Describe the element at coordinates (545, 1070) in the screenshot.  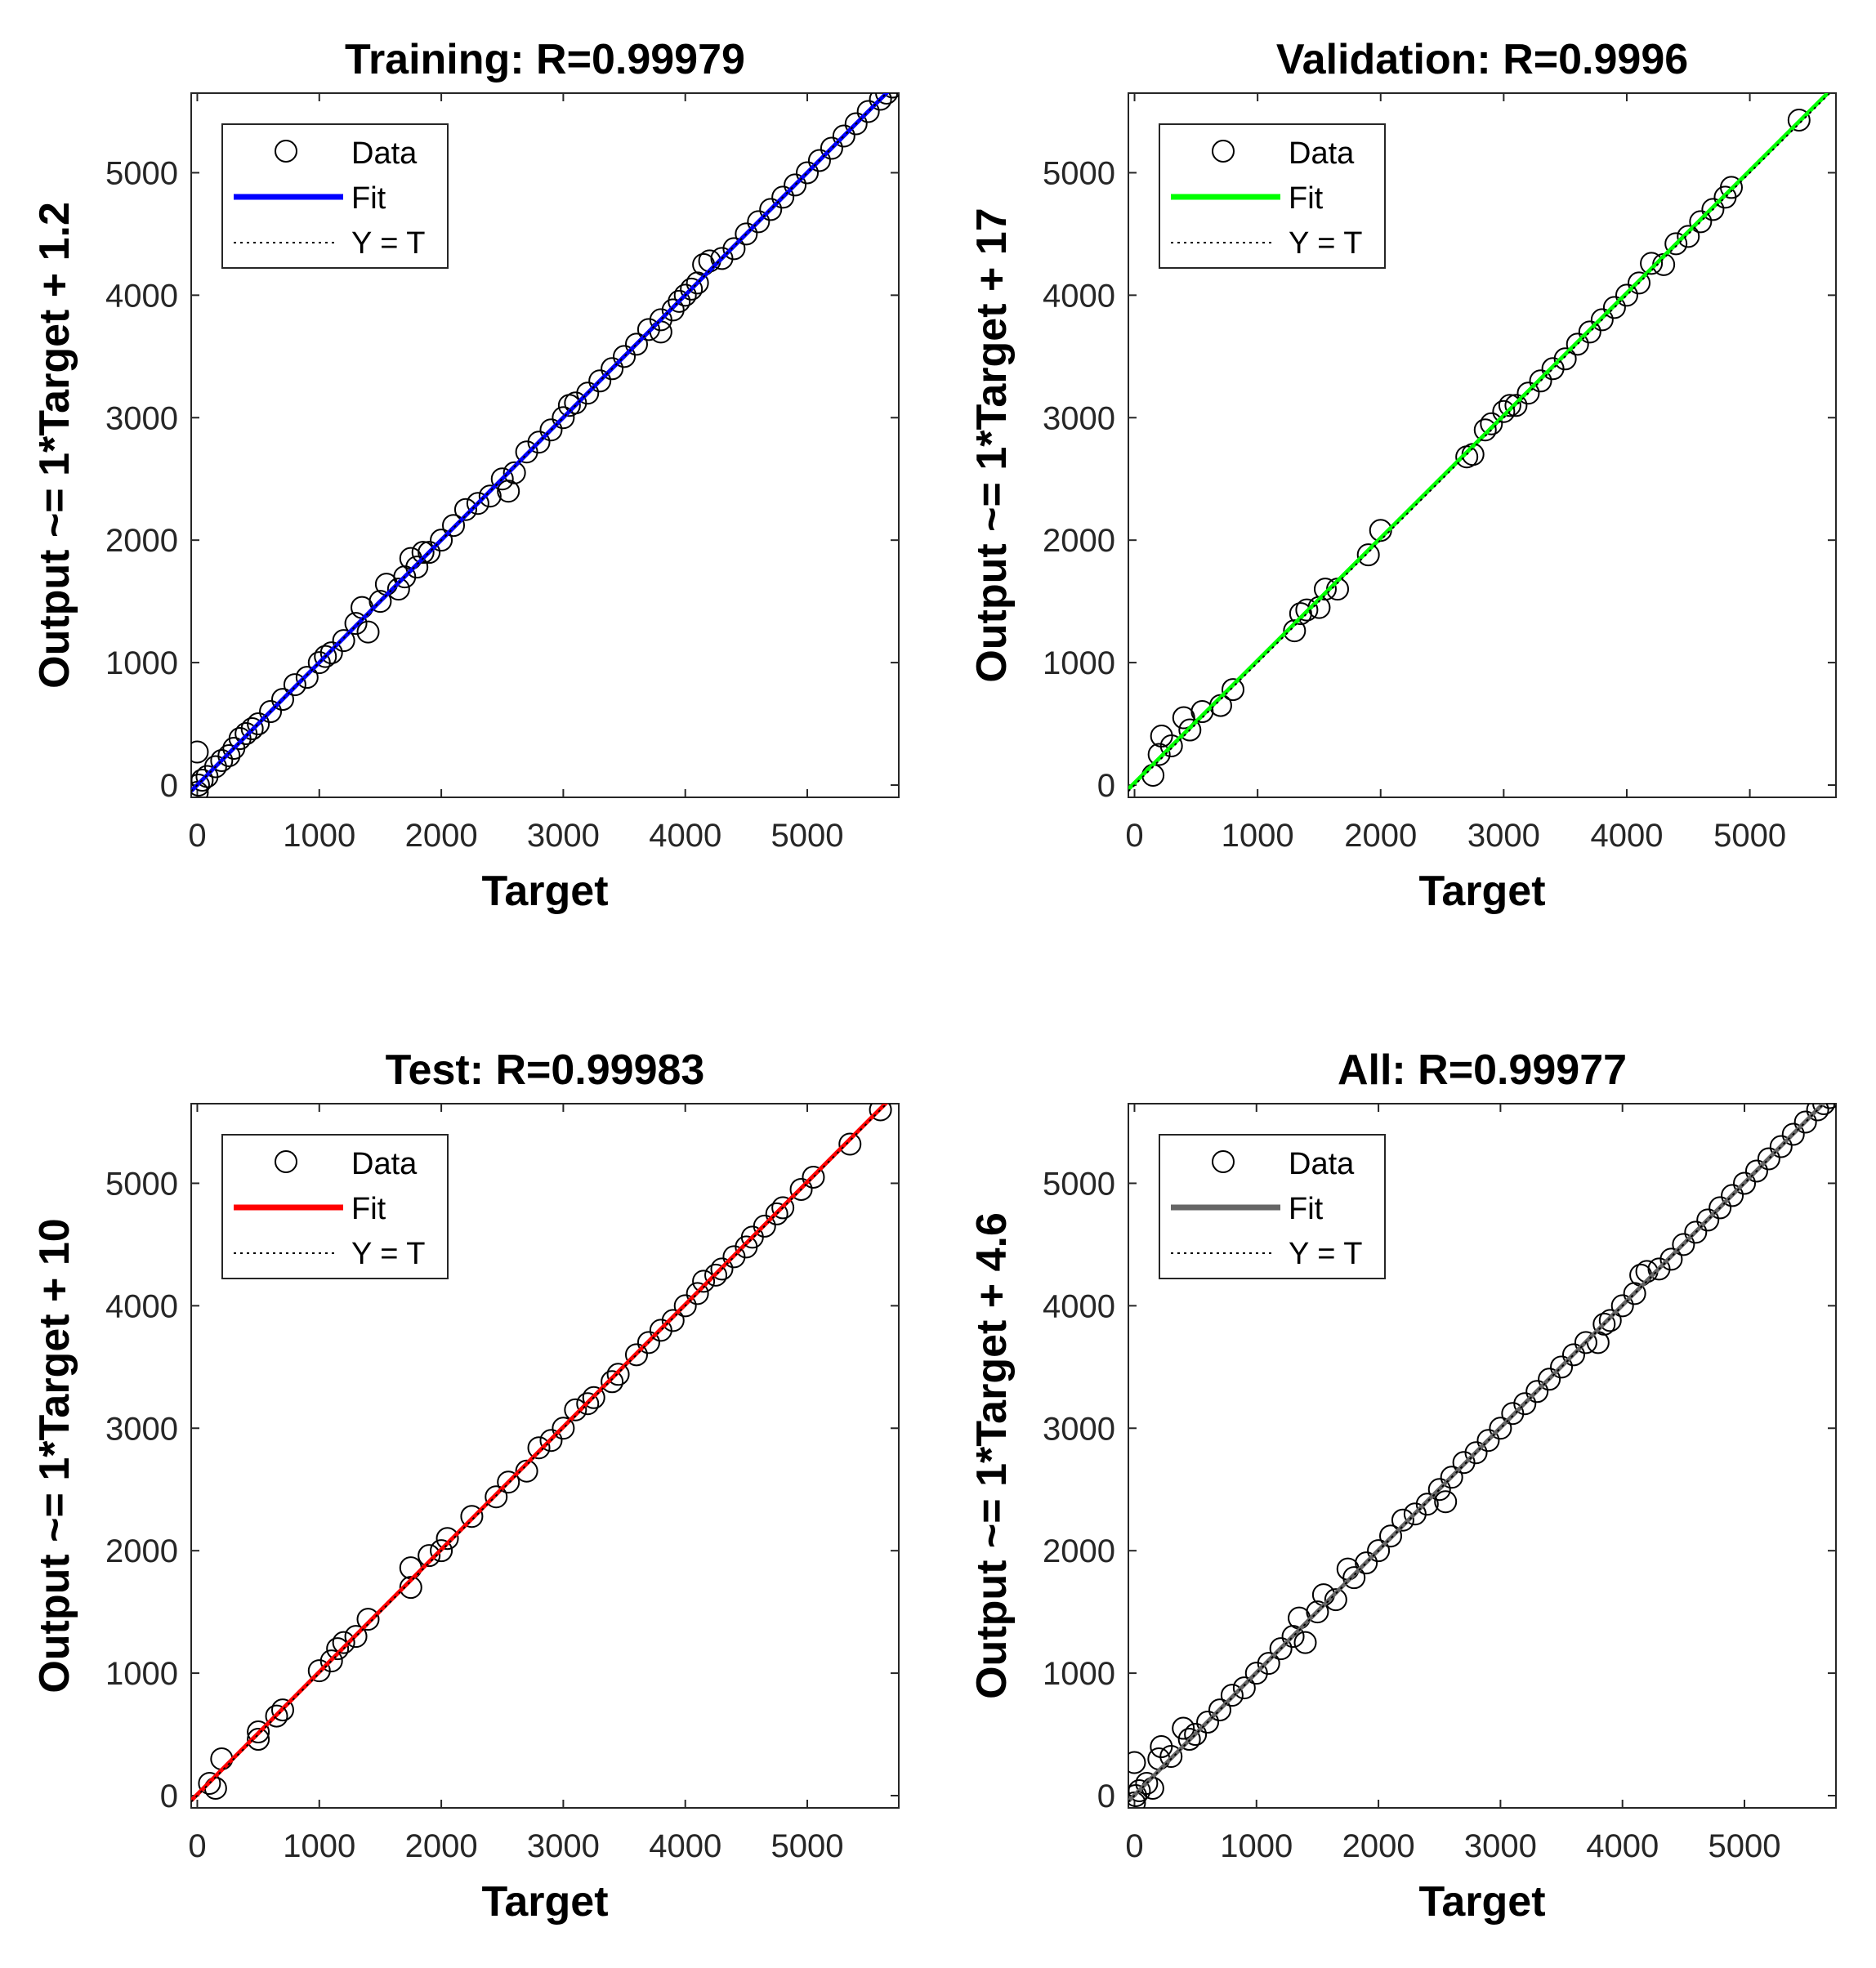
I see `chart-title: Test: R=0.99983` at that location.